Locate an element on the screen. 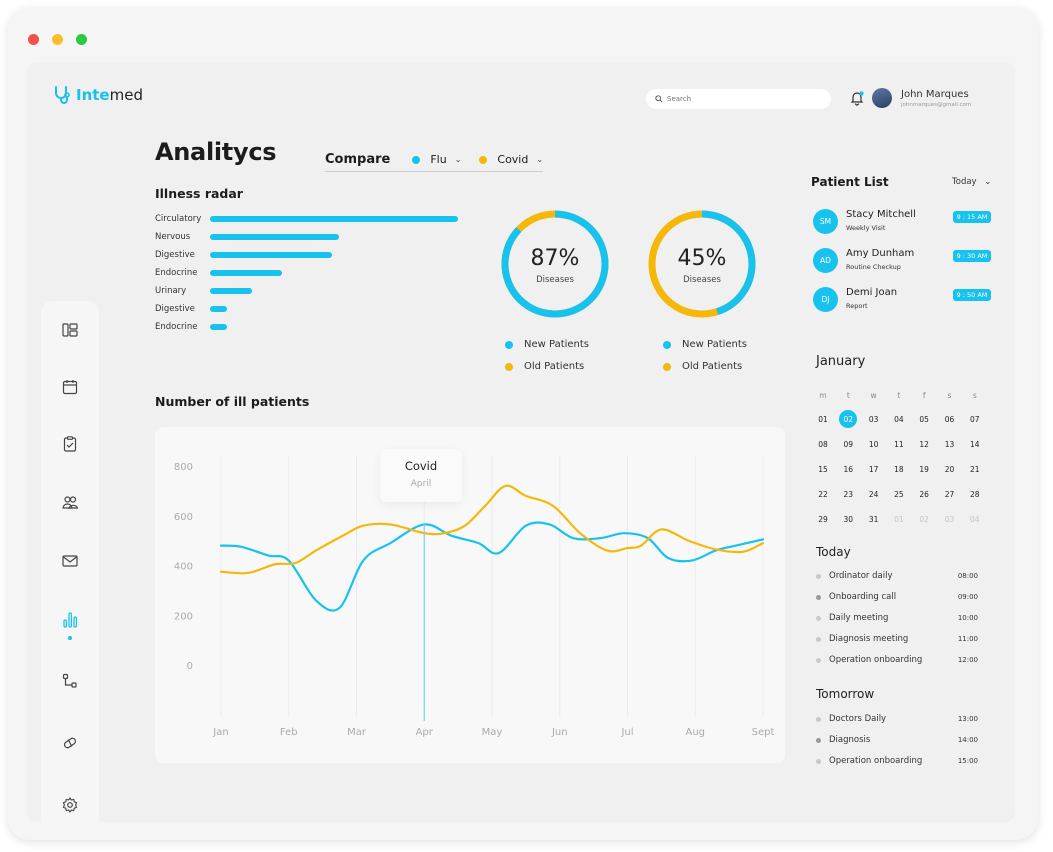 This screenshot has width=1053, height=852. patient-item: AD Amy Dunham Routine Checkup 9 : 30 AM is located at coordinates (903, 261).